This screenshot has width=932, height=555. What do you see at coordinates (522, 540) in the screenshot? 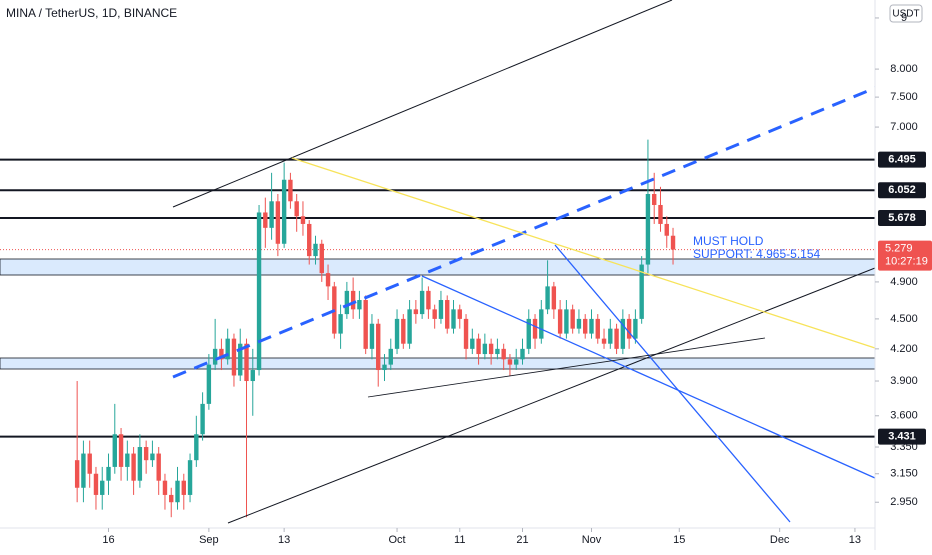
I see `x-tick-label: 21` at bounding box center [522, 540].